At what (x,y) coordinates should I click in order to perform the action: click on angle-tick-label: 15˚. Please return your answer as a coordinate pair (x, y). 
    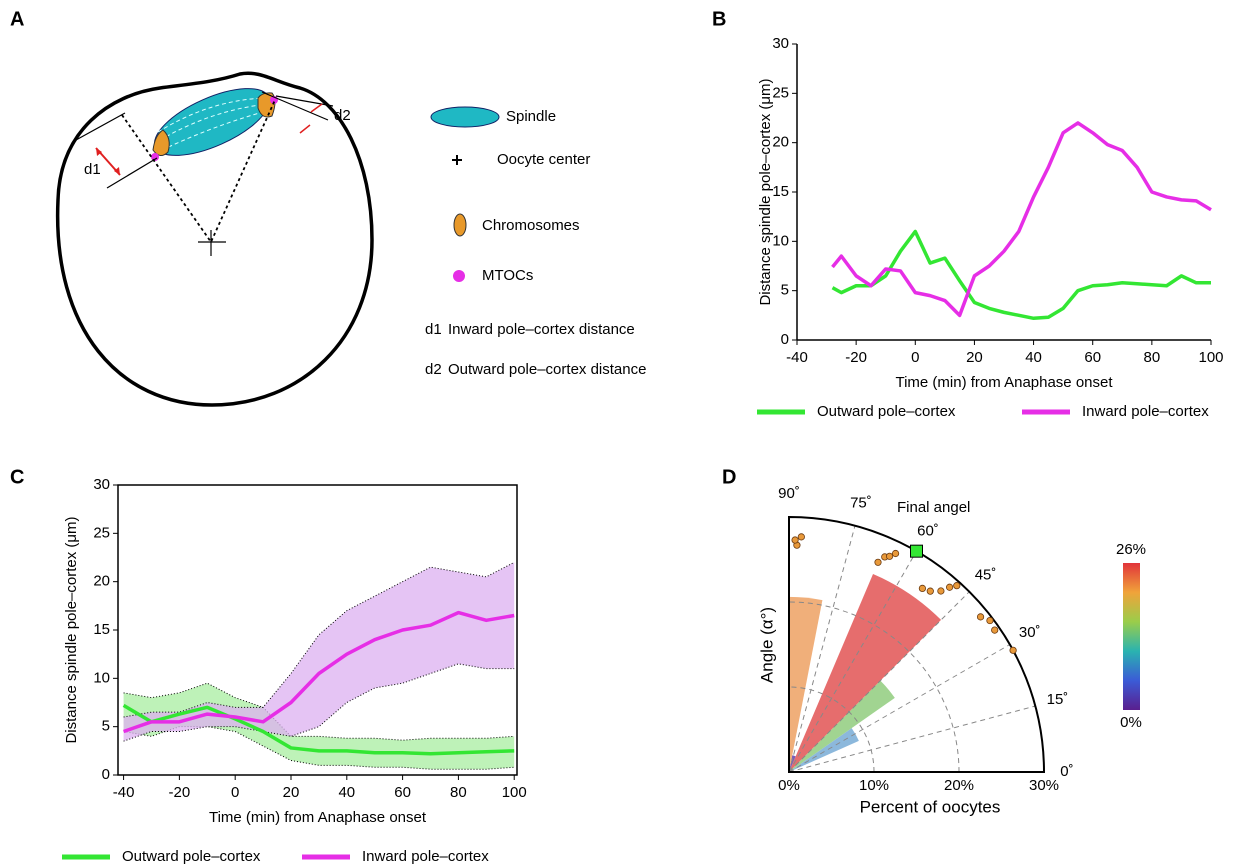
    Looking at the image, I should click on (1058, 699).